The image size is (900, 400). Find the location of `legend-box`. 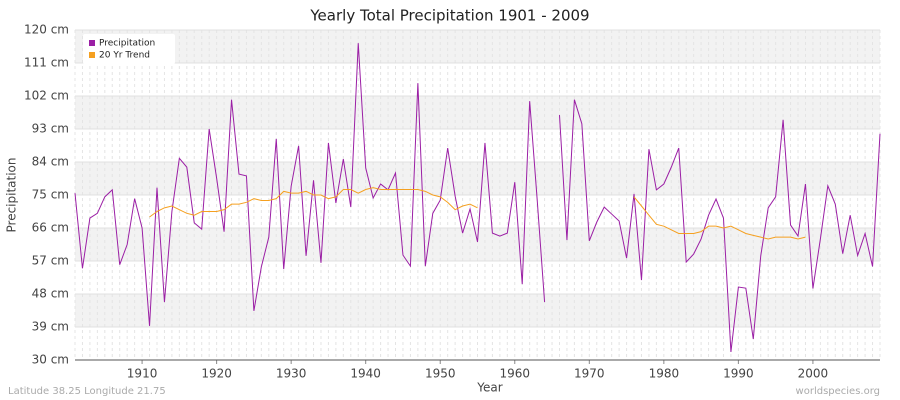

legend-box is located at coordinates (129, 49).